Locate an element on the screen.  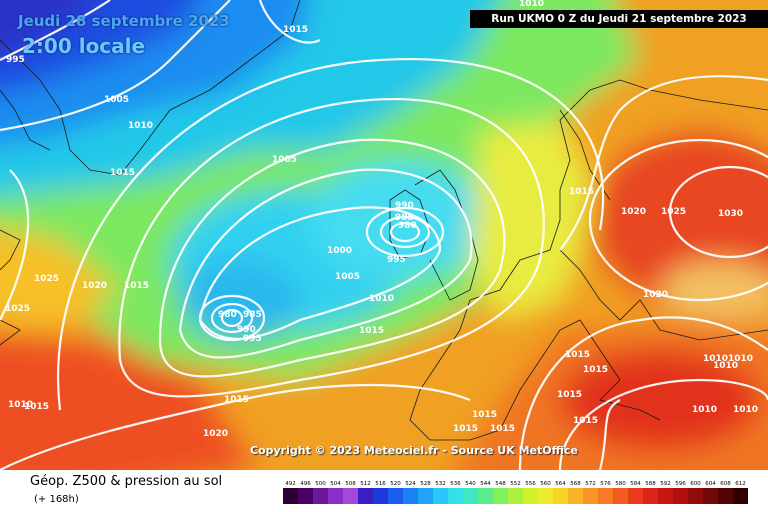
legend-tick-label: 512 is located at coordinates (365, 484).